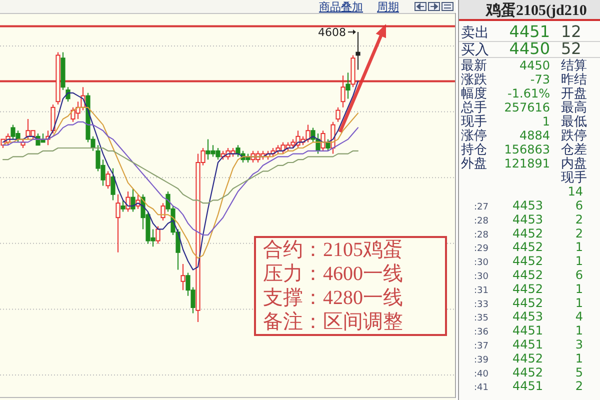  What do you see at coordinates (473, 107) in the screenshot?
I see `text: 总手` at bounding box center [473, 107].